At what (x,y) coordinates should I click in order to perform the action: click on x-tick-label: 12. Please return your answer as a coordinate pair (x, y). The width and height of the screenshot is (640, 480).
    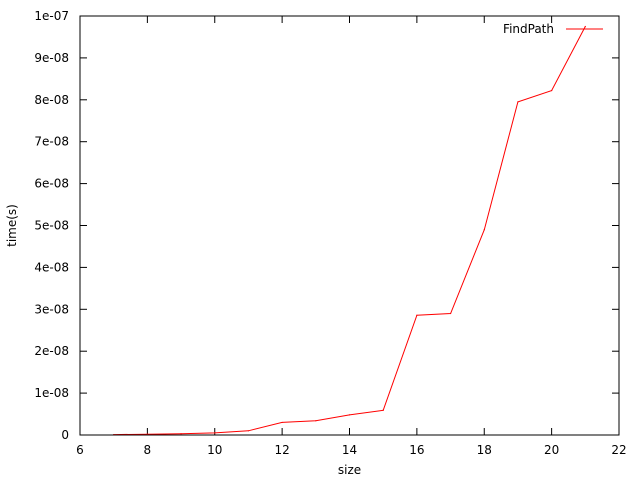
    Looking at the image, I should click on (281, 450).